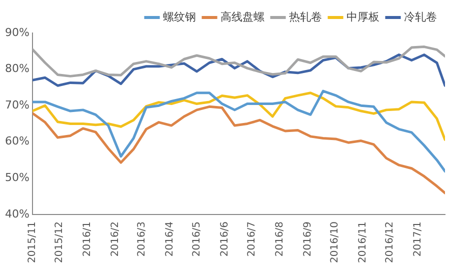 The image size is (461, 270). Describe the element at coordinates (88, 239) in the screenshot. I see `x-tick-label: 2016/1` at that location.